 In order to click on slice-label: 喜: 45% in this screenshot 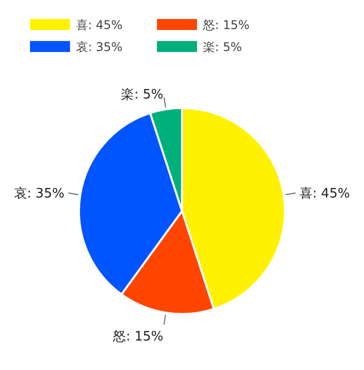, I will do `click(325, 194)`.